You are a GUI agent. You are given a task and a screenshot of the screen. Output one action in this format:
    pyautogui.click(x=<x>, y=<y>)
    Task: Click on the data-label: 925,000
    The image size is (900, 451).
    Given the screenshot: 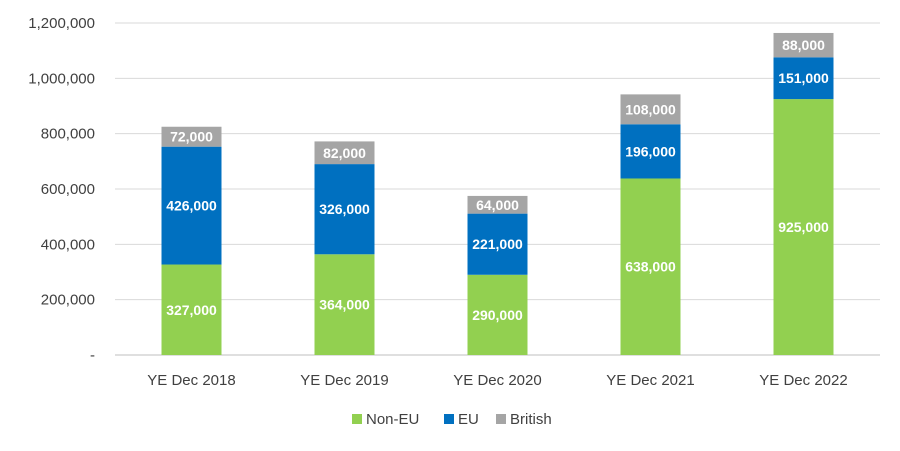 What is the action you would take?
    pyautogui.click(x=803, y=227)
    